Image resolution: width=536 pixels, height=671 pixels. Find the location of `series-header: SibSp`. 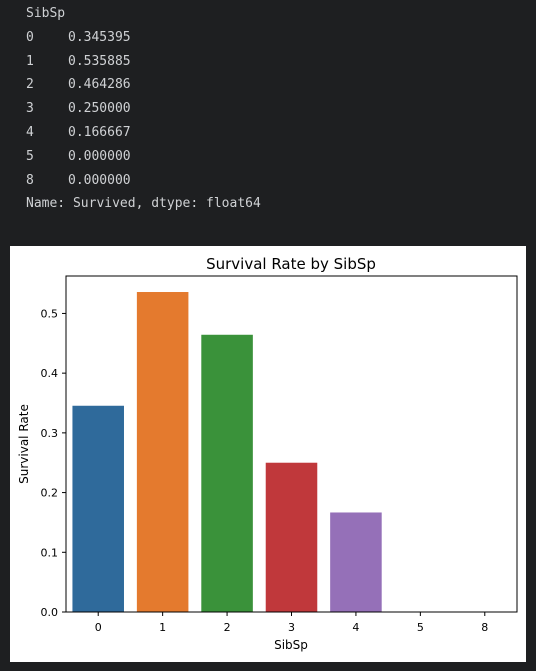

series-header: SibSp is located at coordinates (46, 13).